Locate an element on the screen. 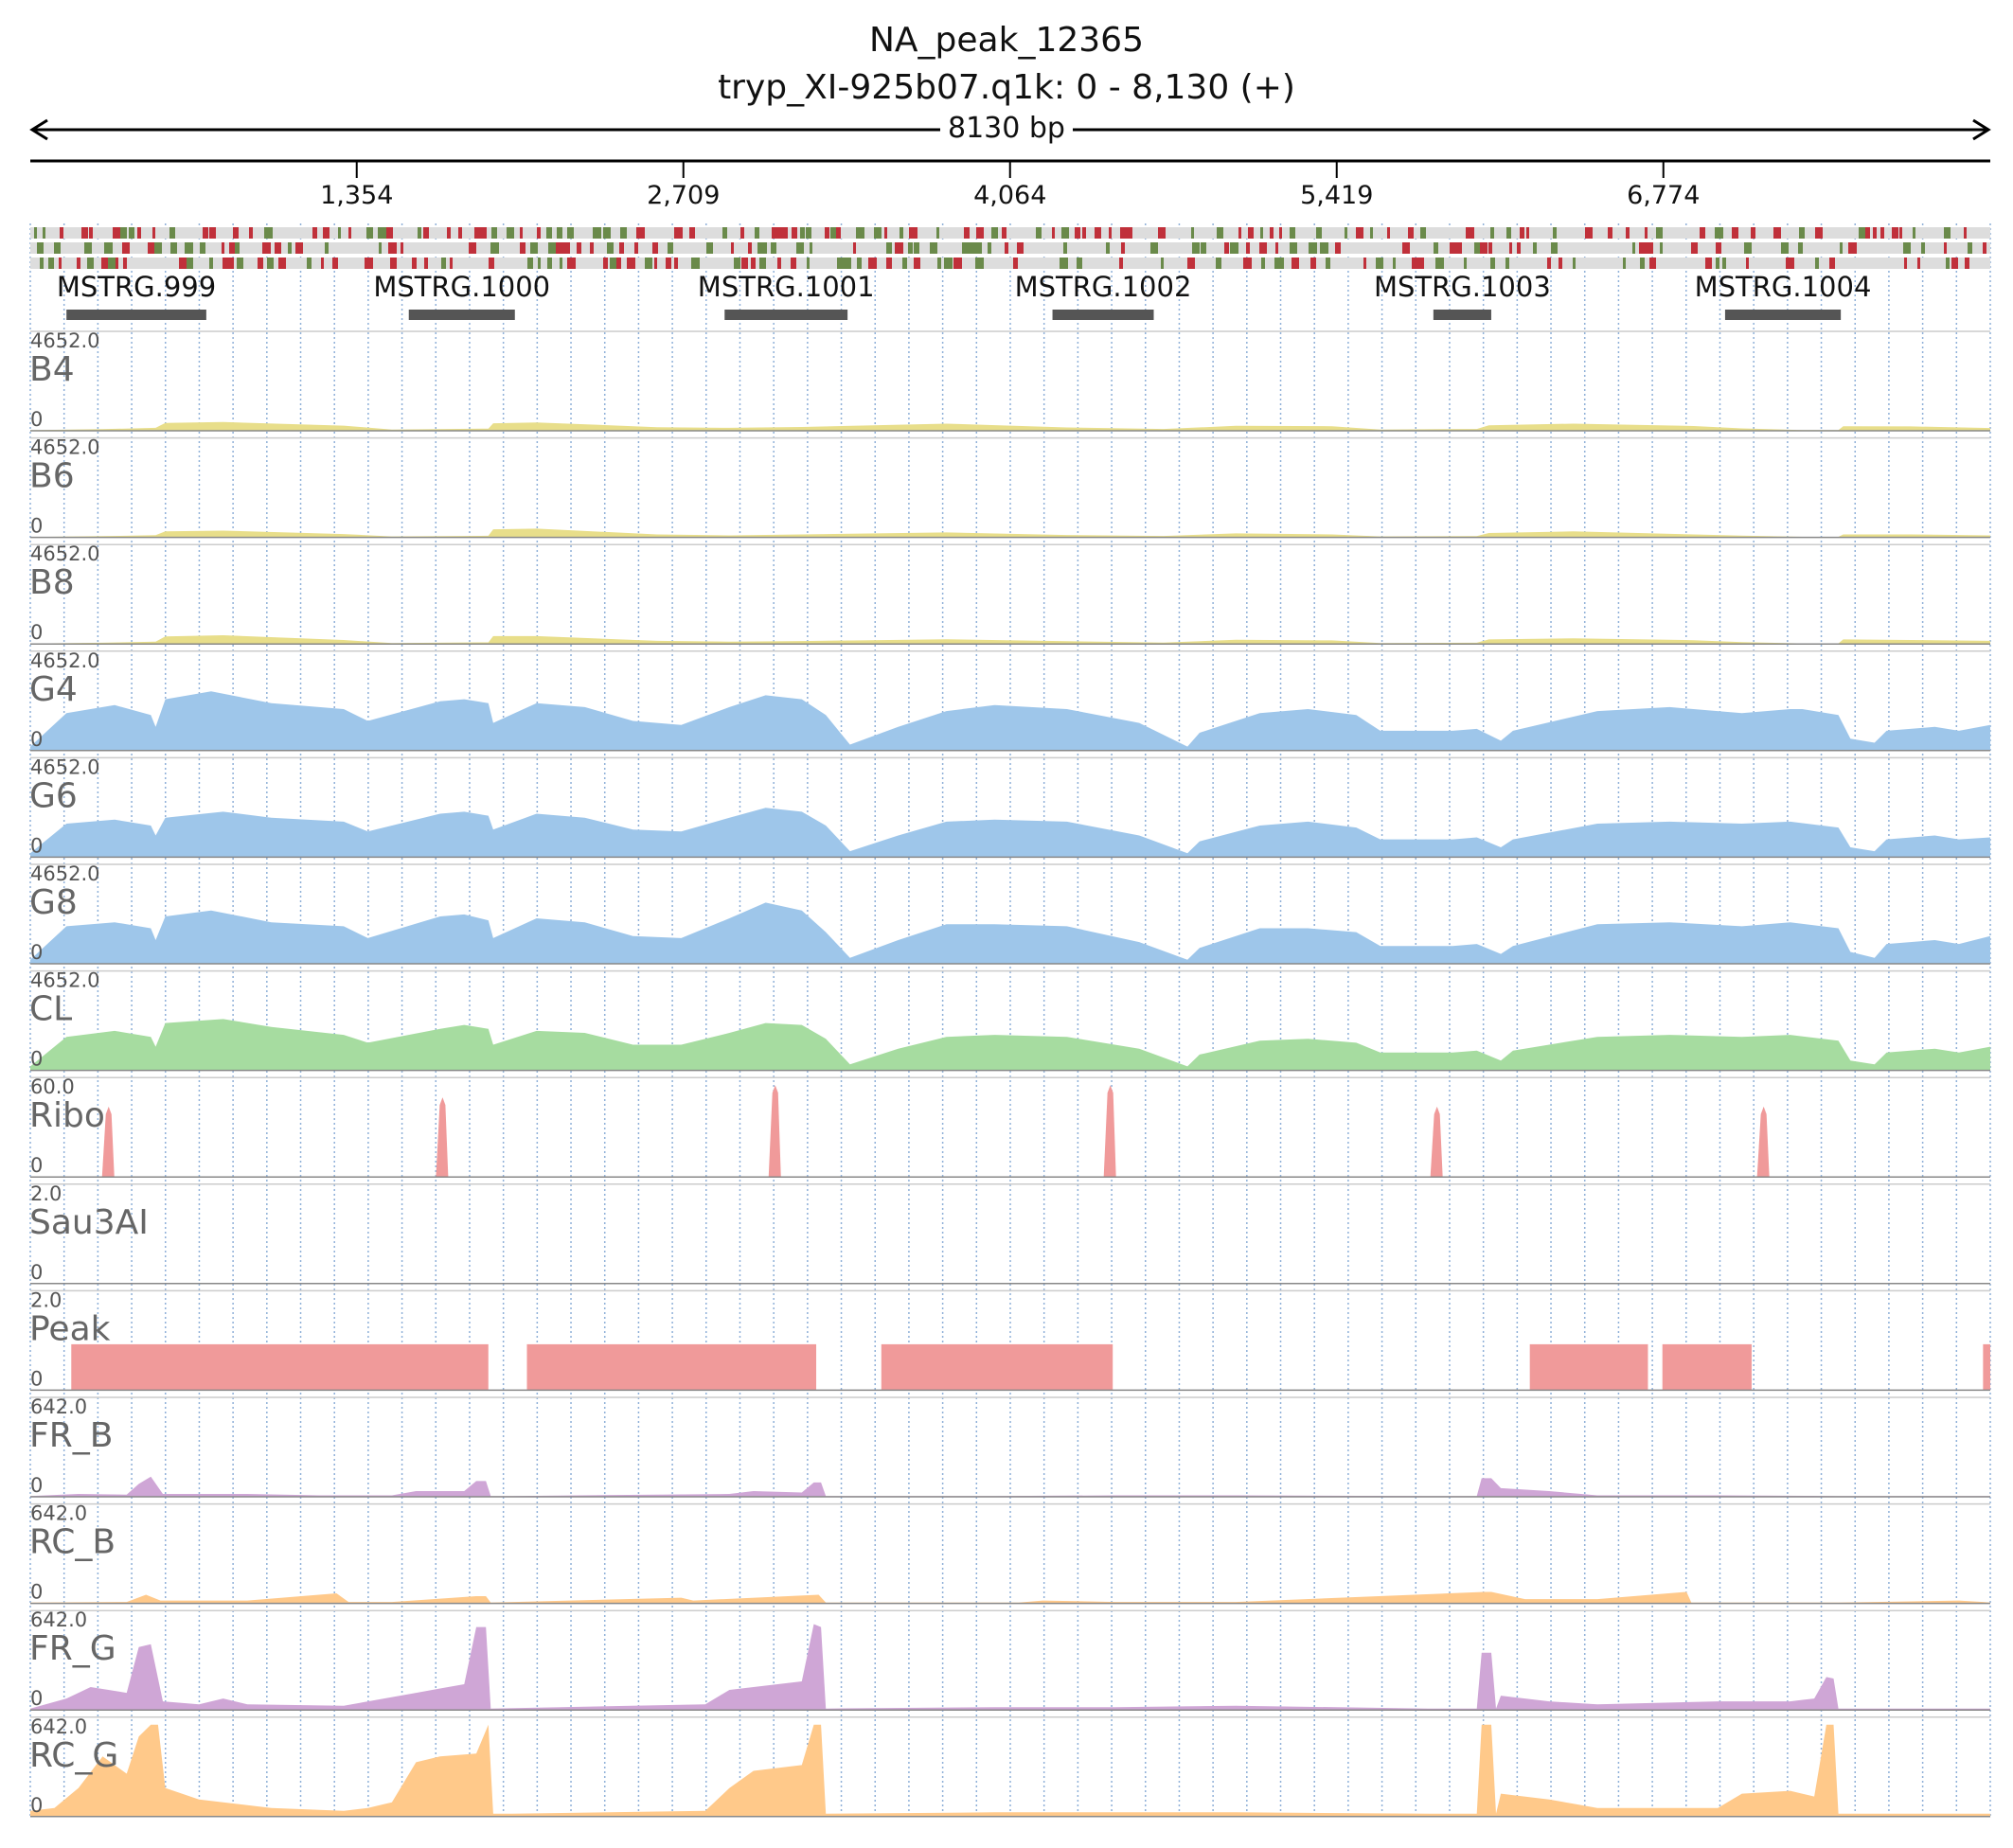 The width and height of the screenshot is (2013, 1848). track-name: Ribo is located at coordinates (67, 1115).